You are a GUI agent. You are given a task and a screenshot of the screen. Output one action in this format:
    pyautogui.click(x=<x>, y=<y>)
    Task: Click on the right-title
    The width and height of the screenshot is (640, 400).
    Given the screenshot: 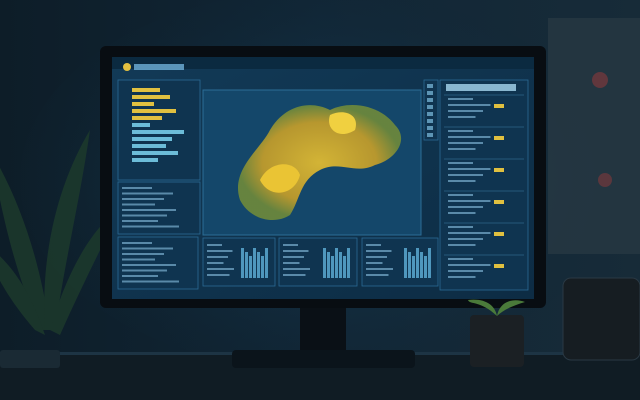 What is the action you would take?
    pyautogui.click(x=481, y=87)
    